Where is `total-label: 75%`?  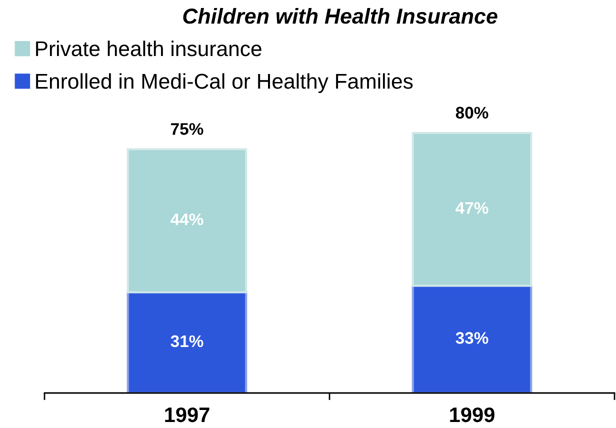 total-label: 75% is located at coordinates (187, 129).